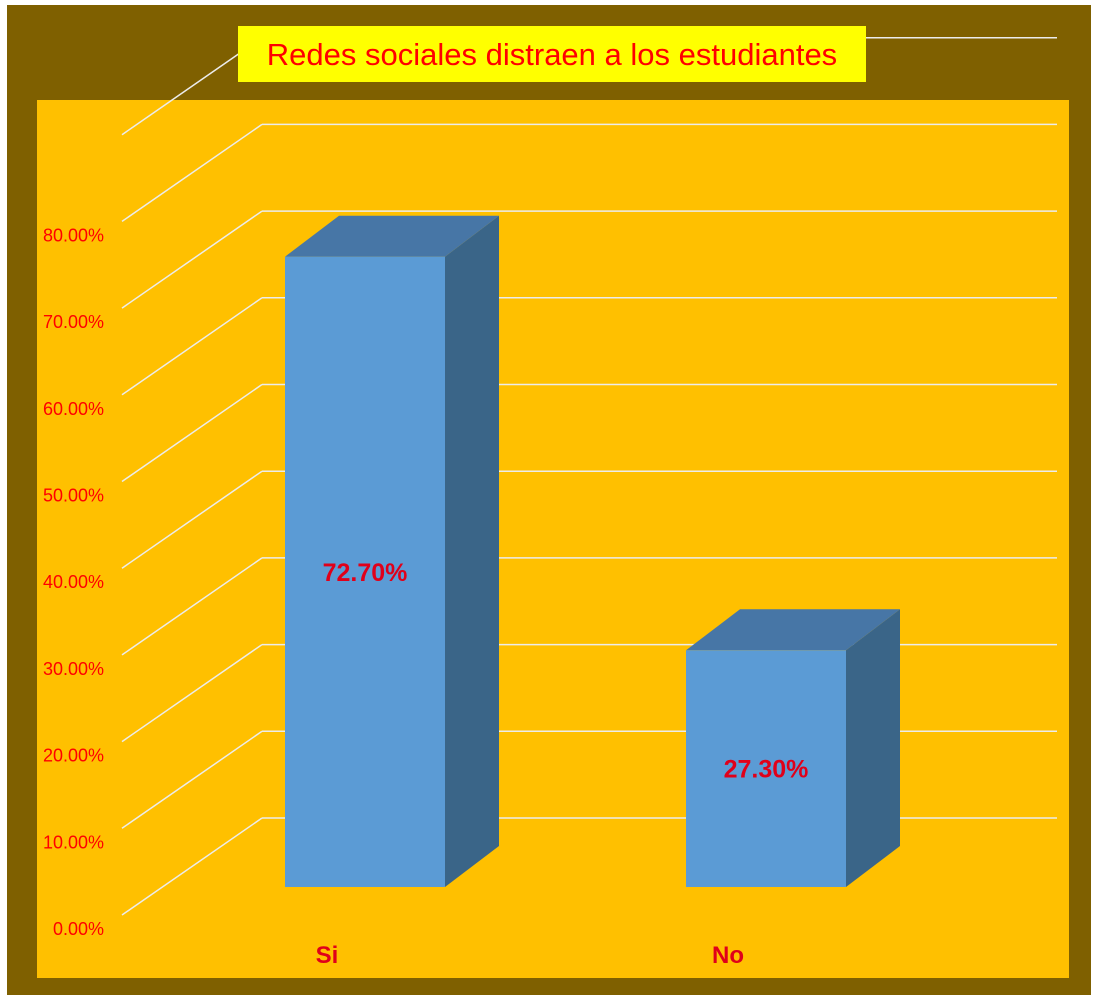 Image resolution: width=1094 pixels, height=1001 pixels. I want to click on y-tick-label: 30.00%, so click(73, 669).